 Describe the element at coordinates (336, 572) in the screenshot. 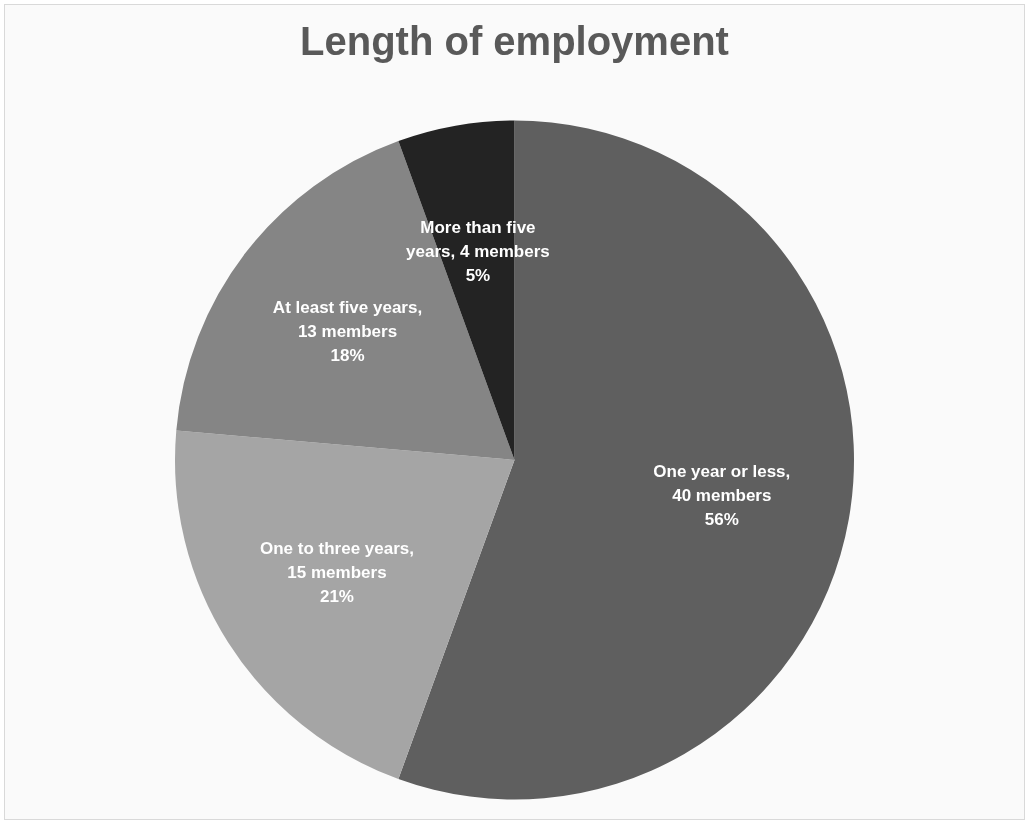

I see `slice-label: One to three years, 15 members 21%` at that location.